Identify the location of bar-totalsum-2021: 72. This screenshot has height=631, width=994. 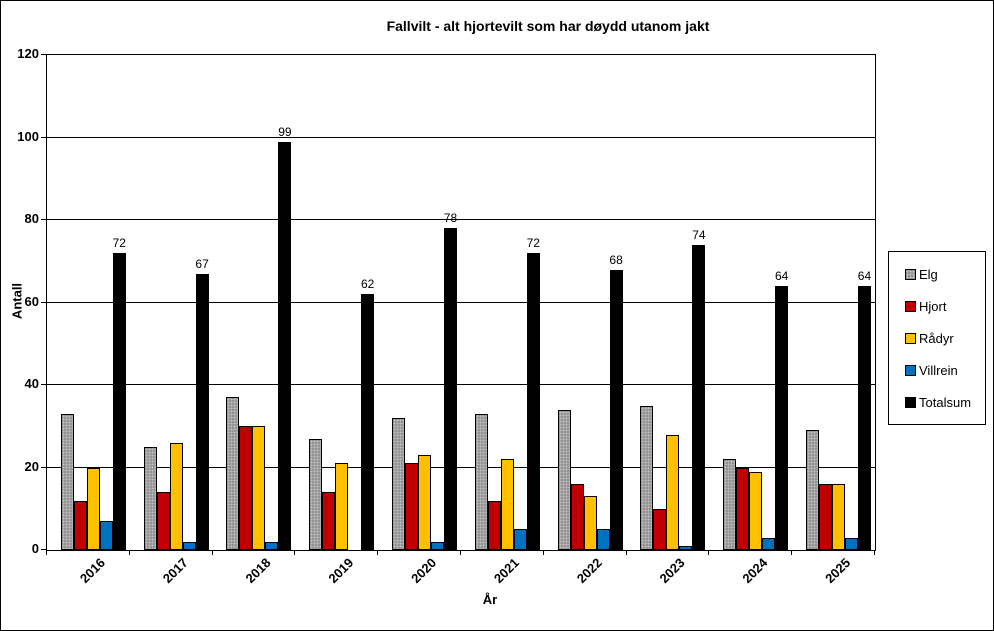
(533, 393).